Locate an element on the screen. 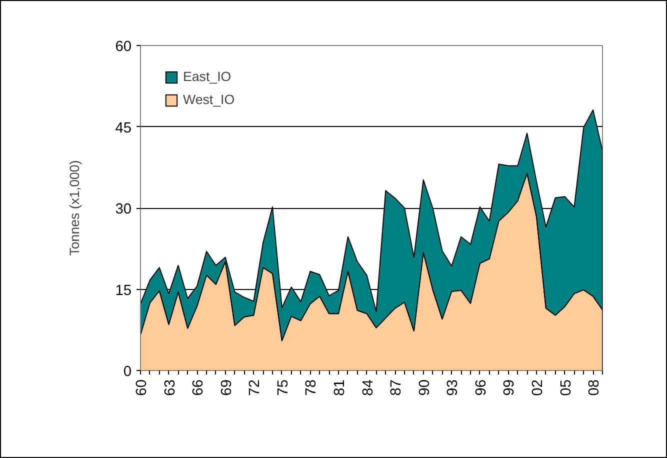 This screenshot has width=667, height=458. y-tick-label: 0 is located at coordinates (127, 372).